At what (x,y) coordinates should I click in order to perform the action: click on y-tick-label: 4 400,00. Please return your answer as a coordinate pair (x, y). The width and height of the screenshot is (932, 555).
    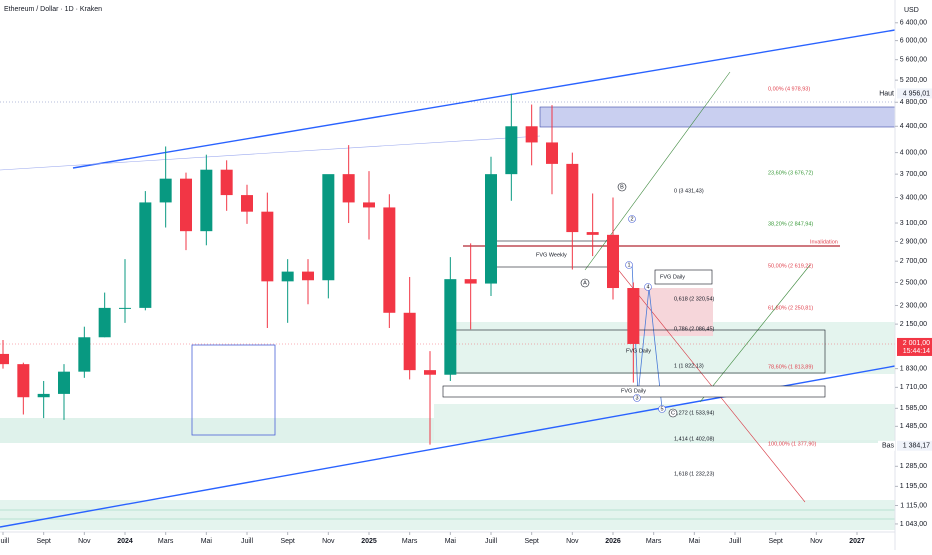
    Looking at the image, I should click on (913, 126).